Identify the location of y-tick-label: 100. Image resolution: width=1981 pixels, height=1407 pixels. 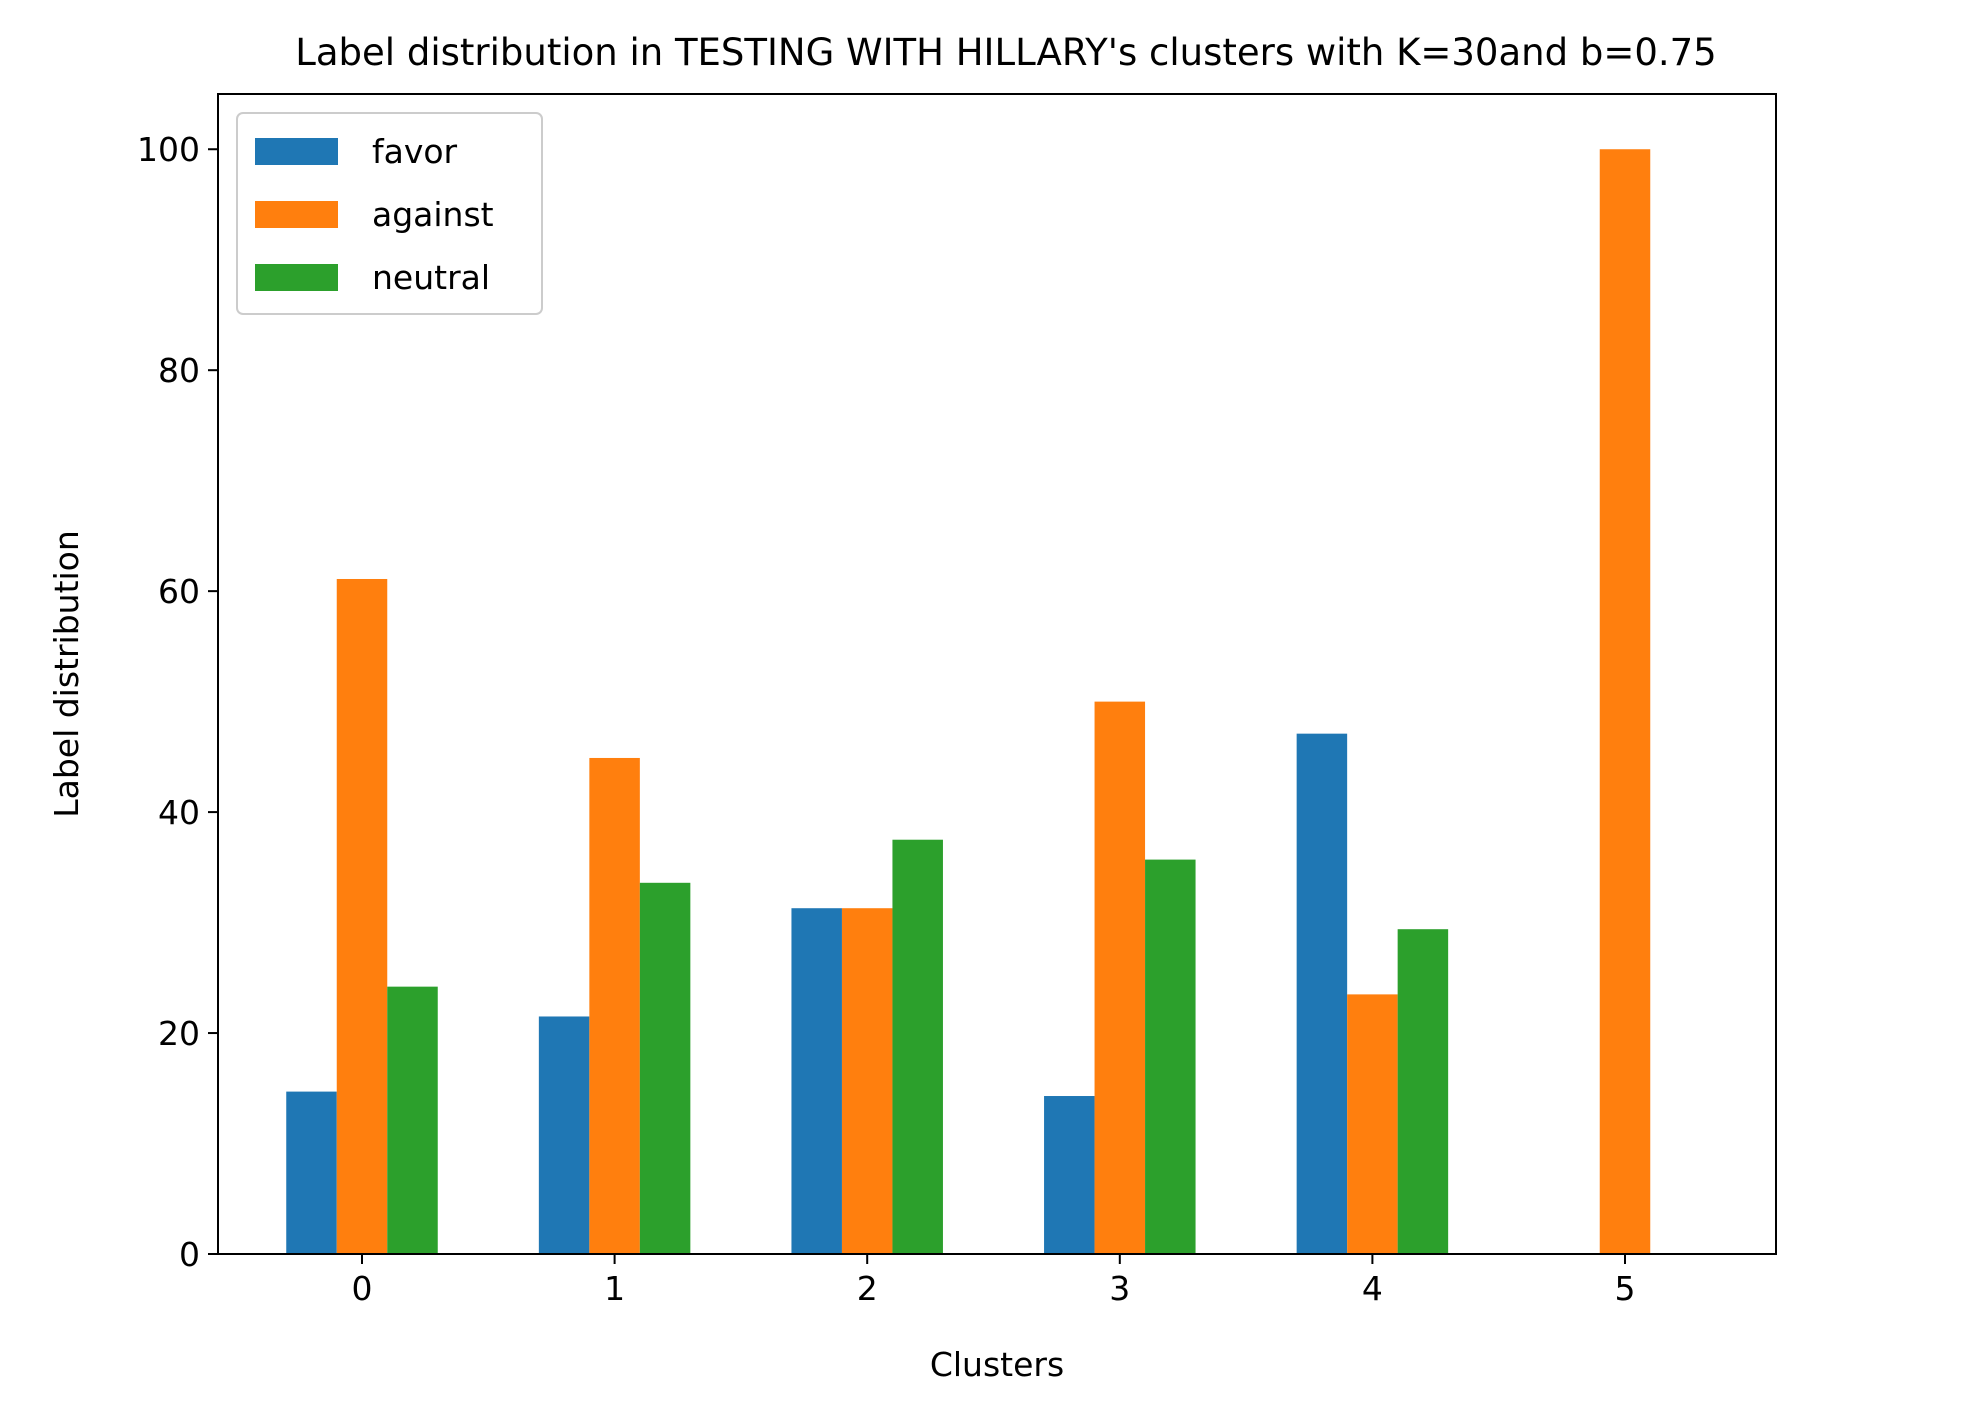
(168, 149).